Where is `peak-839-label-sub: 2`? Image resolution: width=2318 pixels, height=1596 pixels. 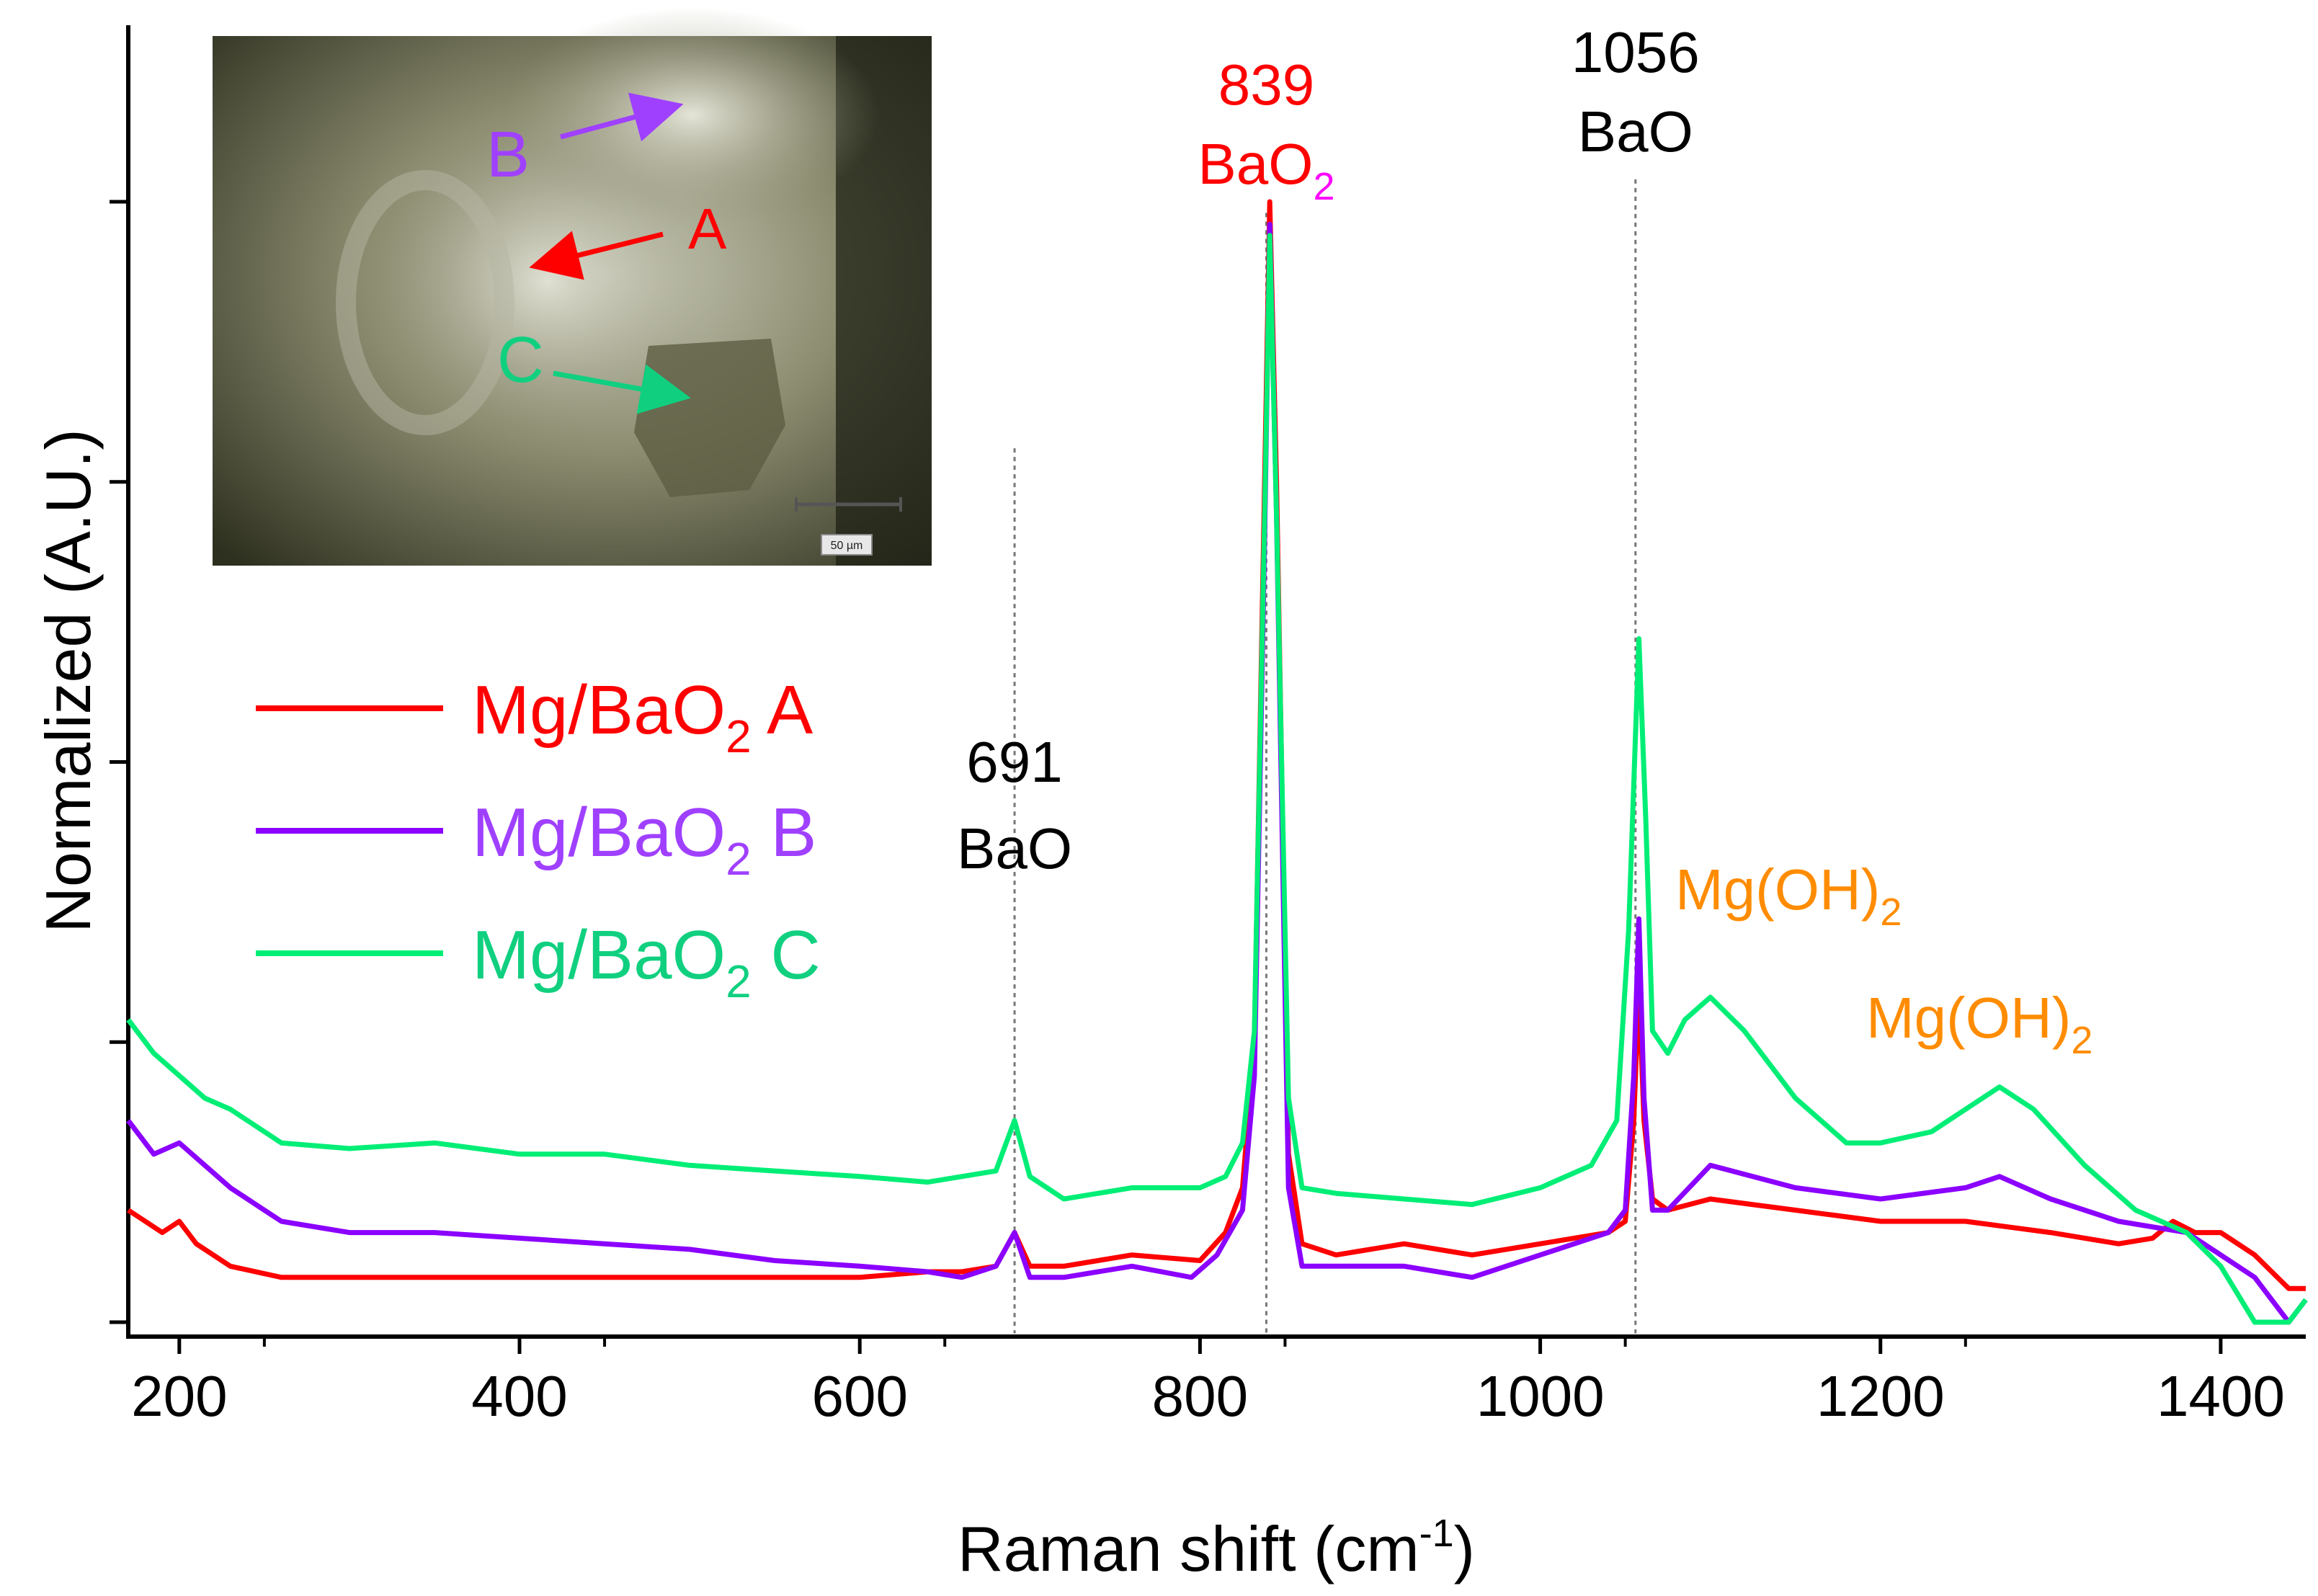 peak-839-label-sub: 2 is located at coordinates (1323, 186).